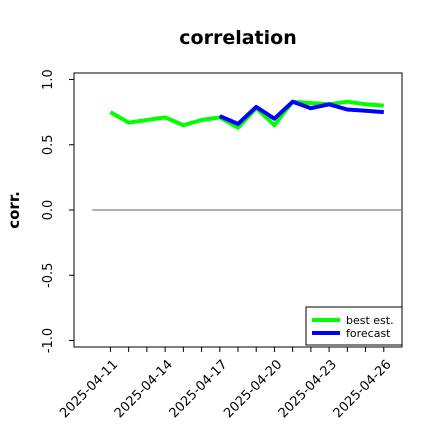 The image size is (440, 440). What do you see at coordinates (48, 210) in the screenshot?
I see `y-tick-label: 0.0` at bounding box center [48, 210].